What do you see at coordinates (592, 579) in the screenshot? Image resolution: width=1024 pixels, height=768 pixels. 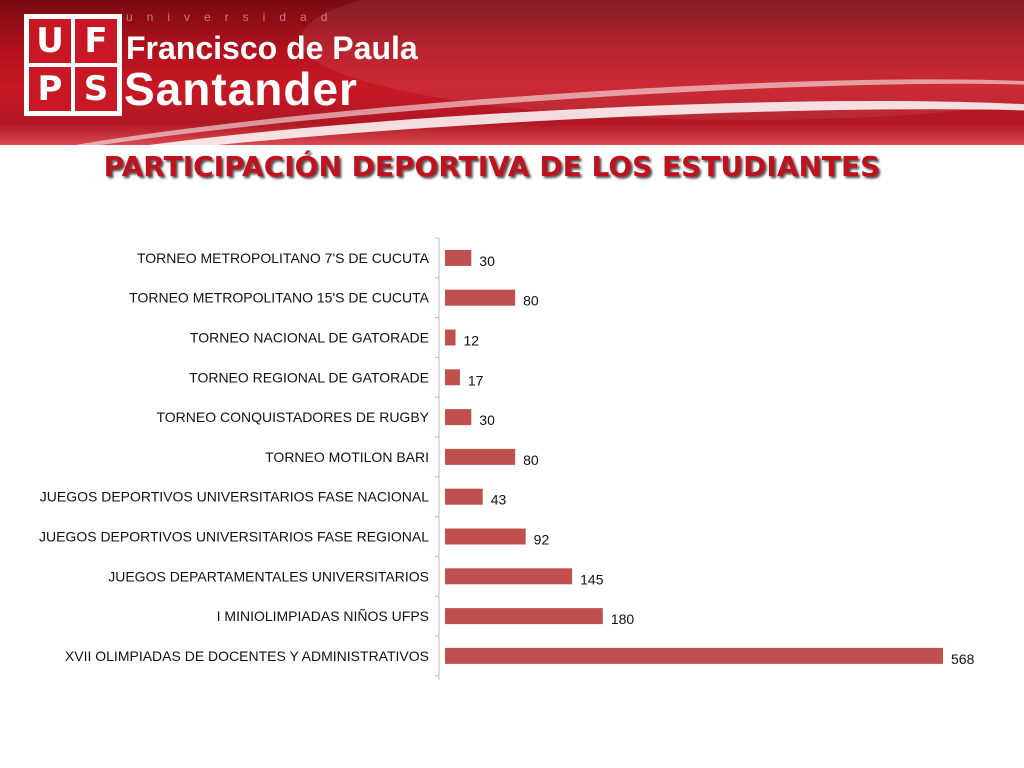 I see `data-label: 145` at bounding box center [592, 579].